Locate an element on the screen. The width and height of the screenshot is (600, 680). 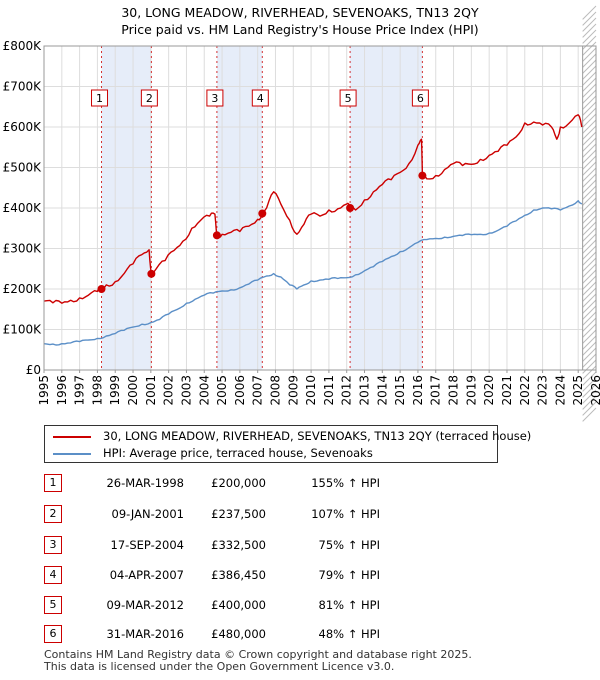
sale-date: 17-SEP-2004 is located at coordinates (147, 545).